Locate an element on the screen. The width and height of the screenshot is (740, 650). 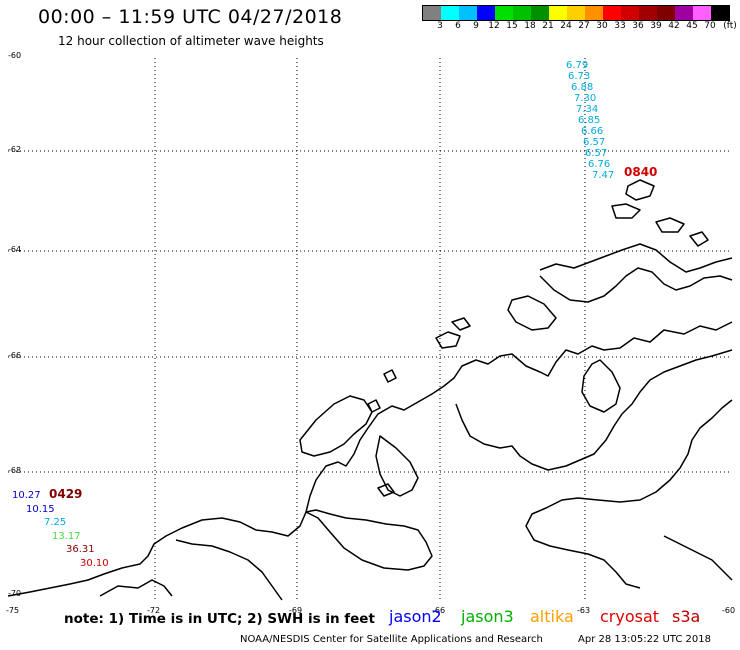
satellite-legend-jason3: jason3 is located at coordinates (487, 616).